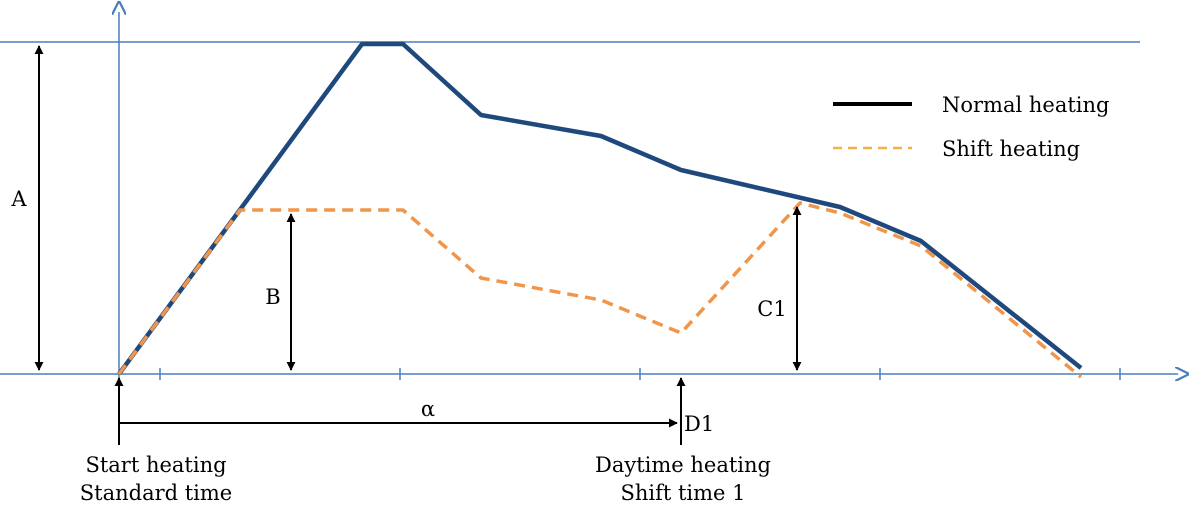  I want to click on legend-shift-label: Shift heating, so click(1011, 149).